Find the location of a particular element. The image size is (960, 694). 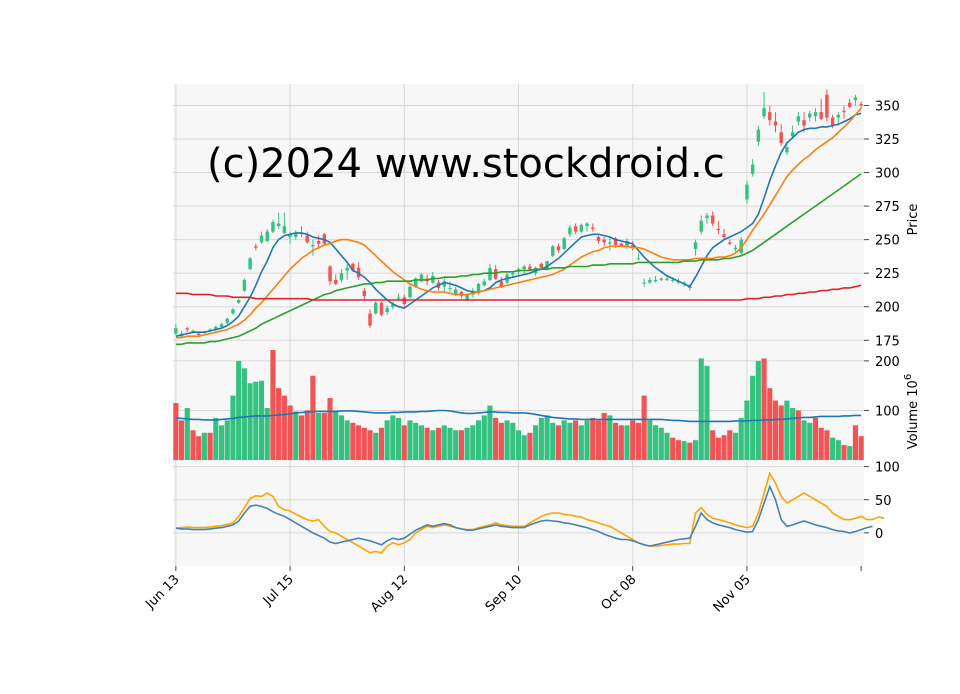

x-tick-label: Nov 05 is located at coordinates (732, 593).